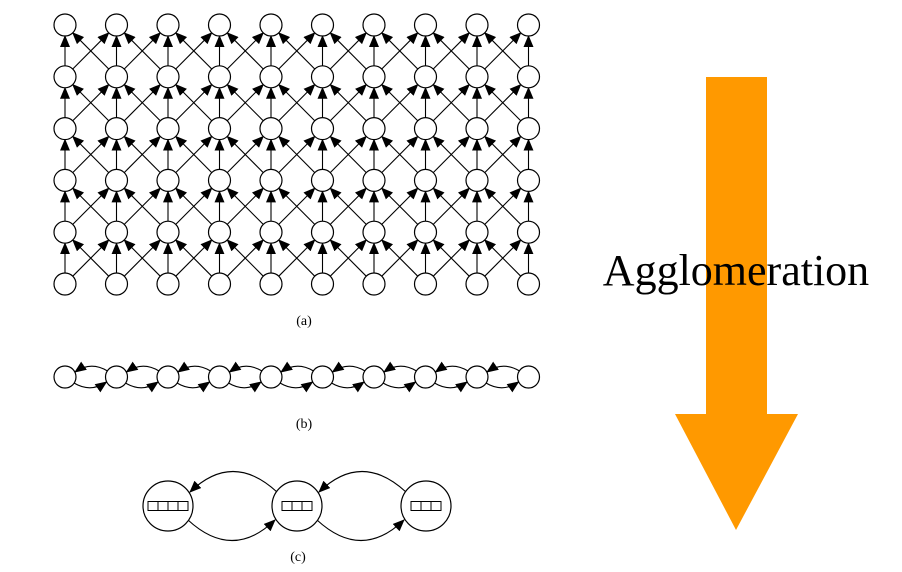 The width and height of the screenshot is (902, 572). I want to click on agglomeration-arrow, so click(736, 303).